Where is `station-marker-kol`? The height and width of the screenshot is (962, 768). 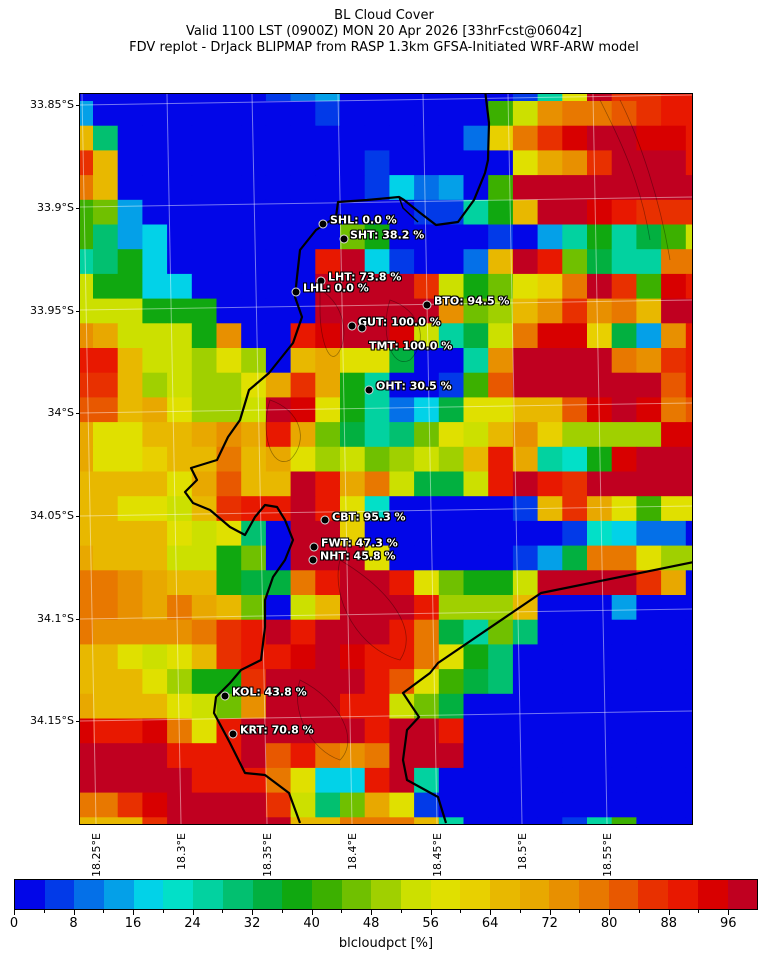 station-marker-kol is located at coordinates (225, 696).